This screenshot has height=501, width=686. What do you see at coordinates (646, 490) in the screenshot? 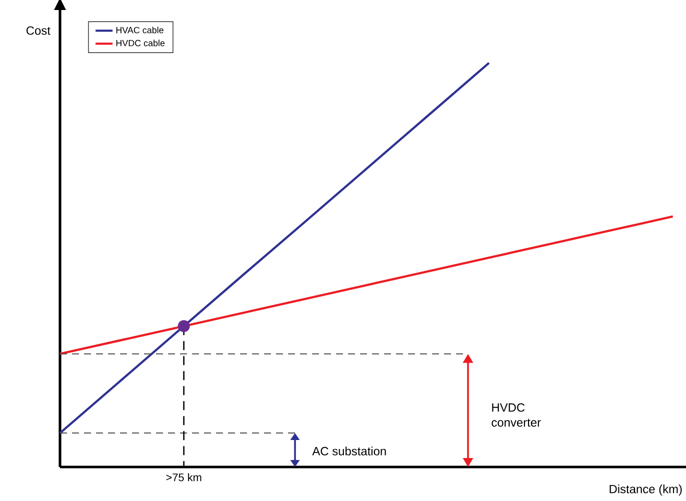
I see `x-axis-title: Distance (km)` at bounding box center [646, 490].